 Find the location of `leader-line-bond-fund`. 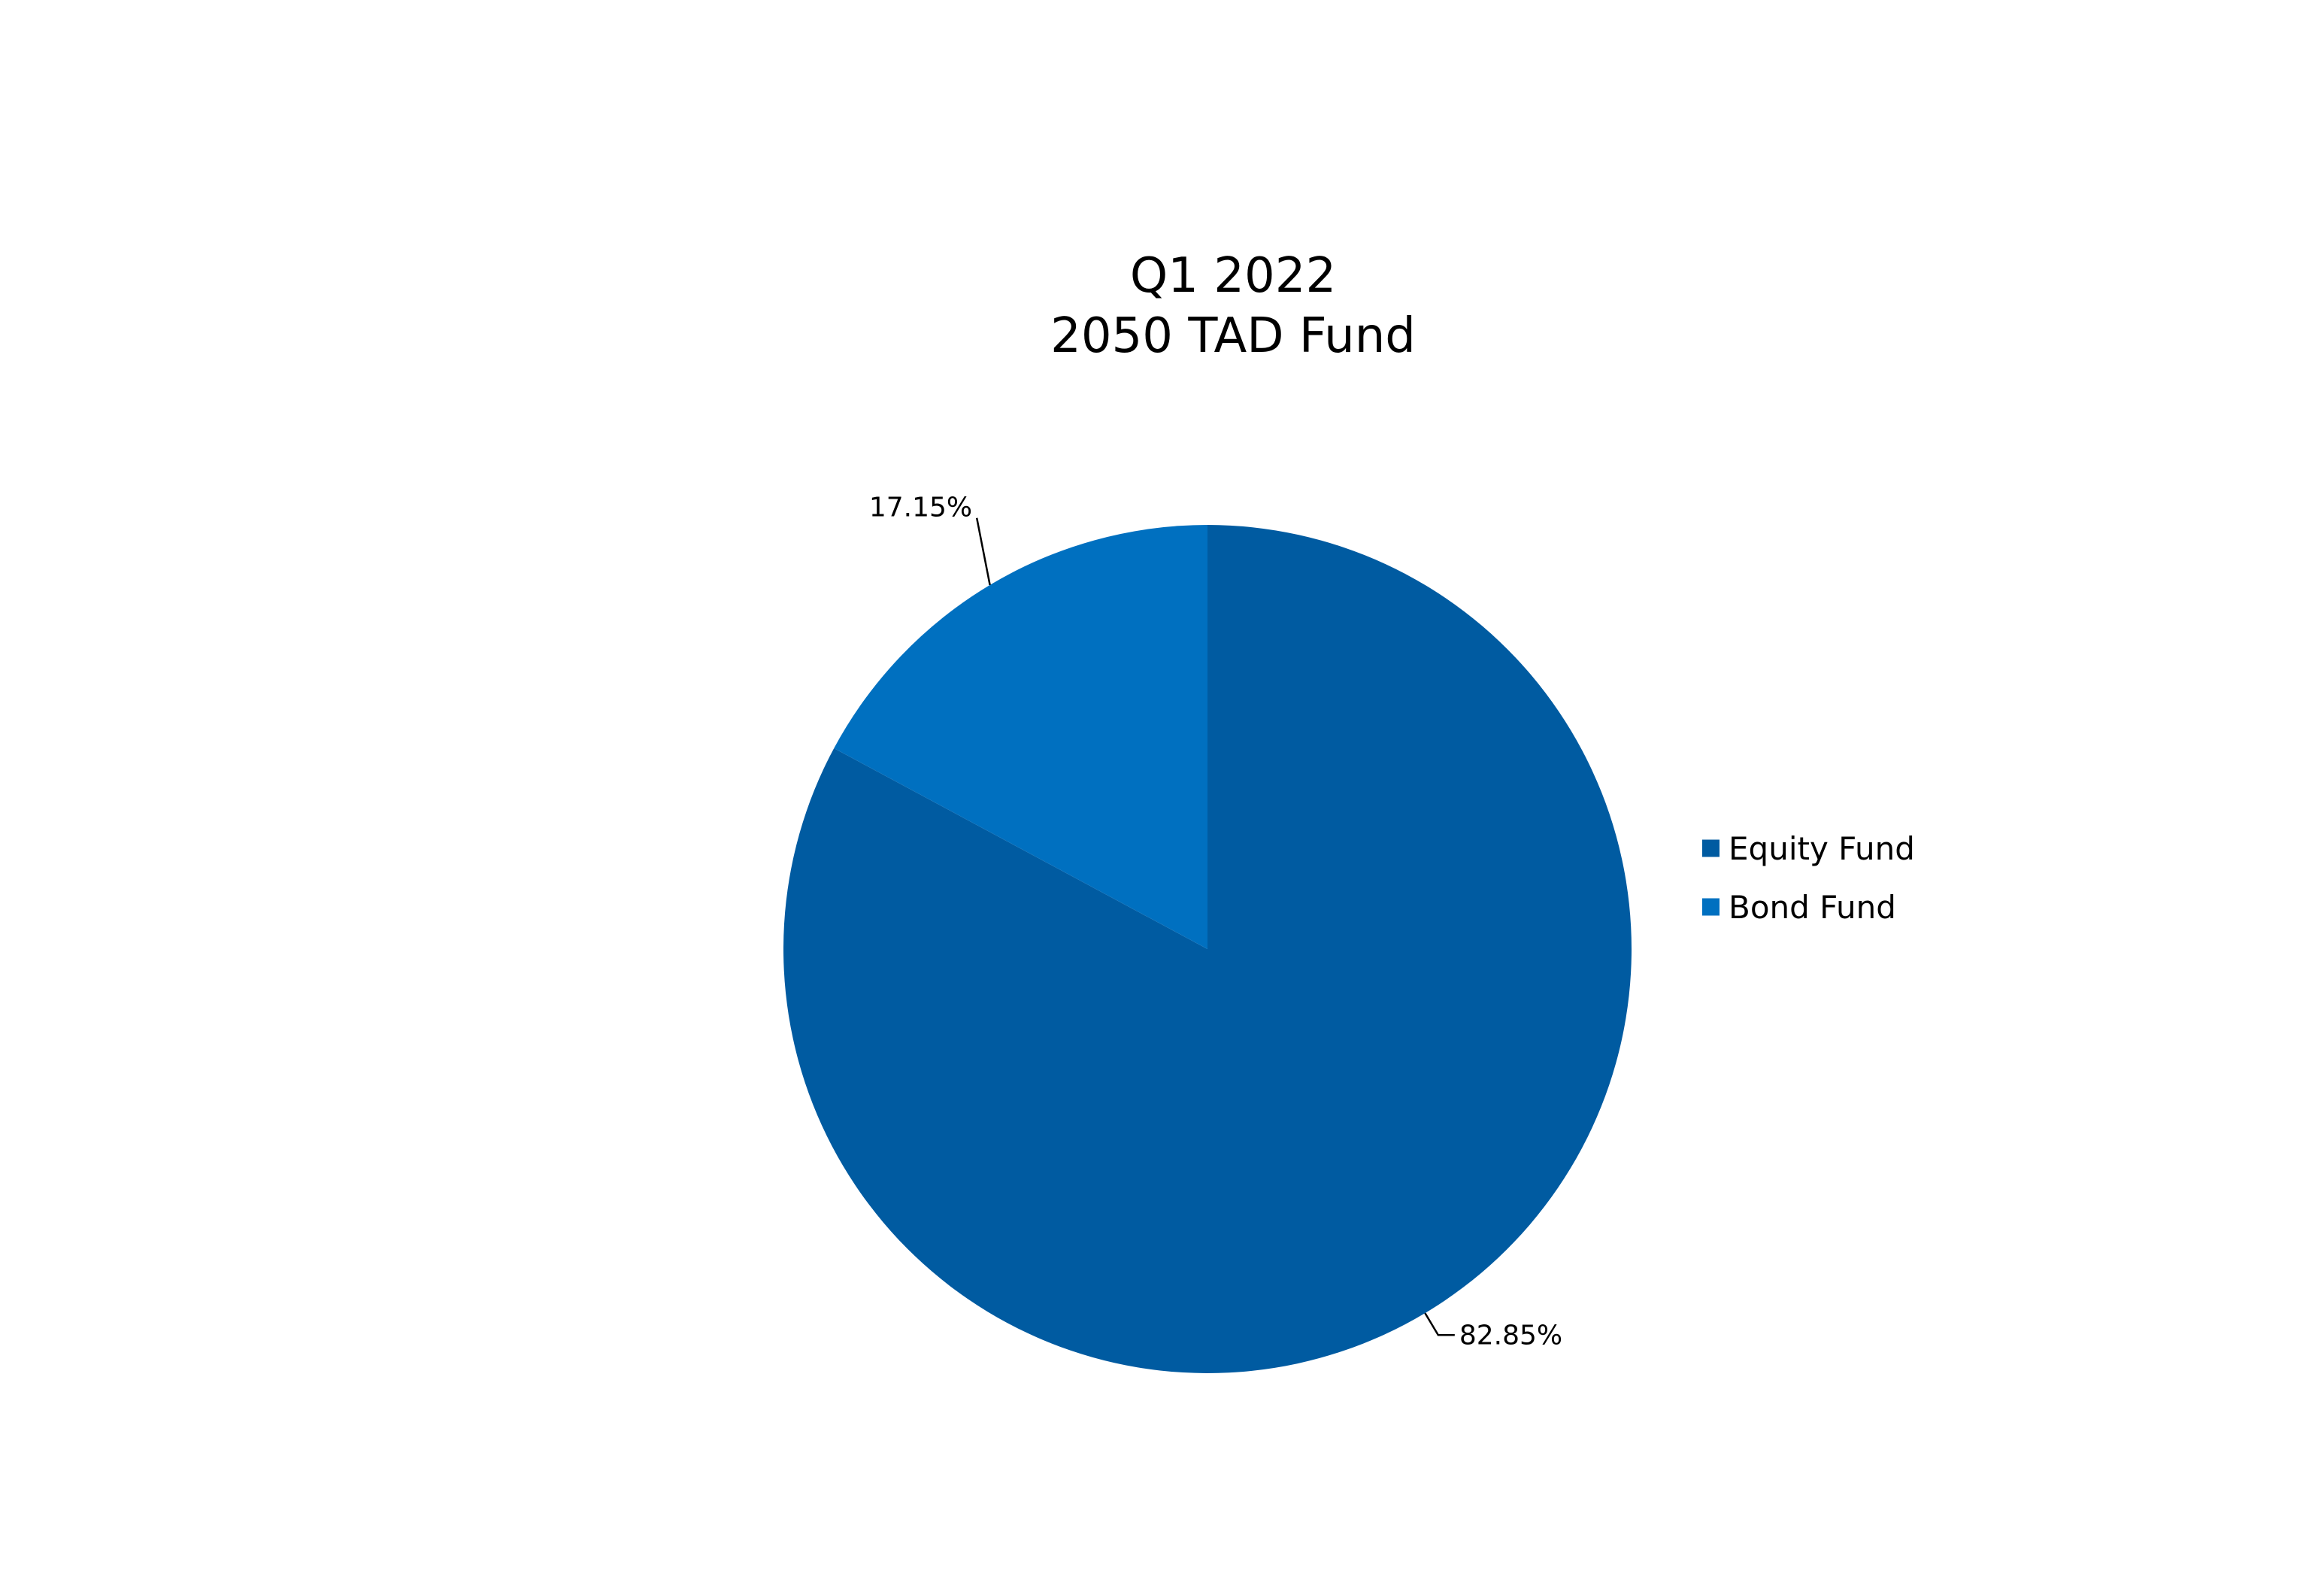

leader-line-bond-fund is located at coordinates (983, 551).